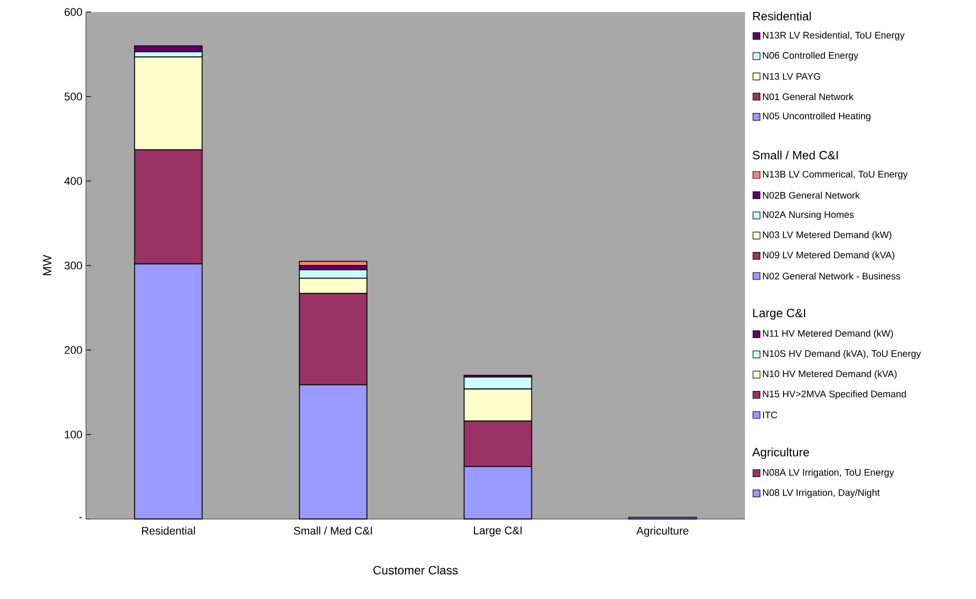 This screenshot has width=976, height=599. Describe the element at coordinates (816, 117) in the screenshot. I see `legend-label: N05 Uncontrolled Heating` at that location.